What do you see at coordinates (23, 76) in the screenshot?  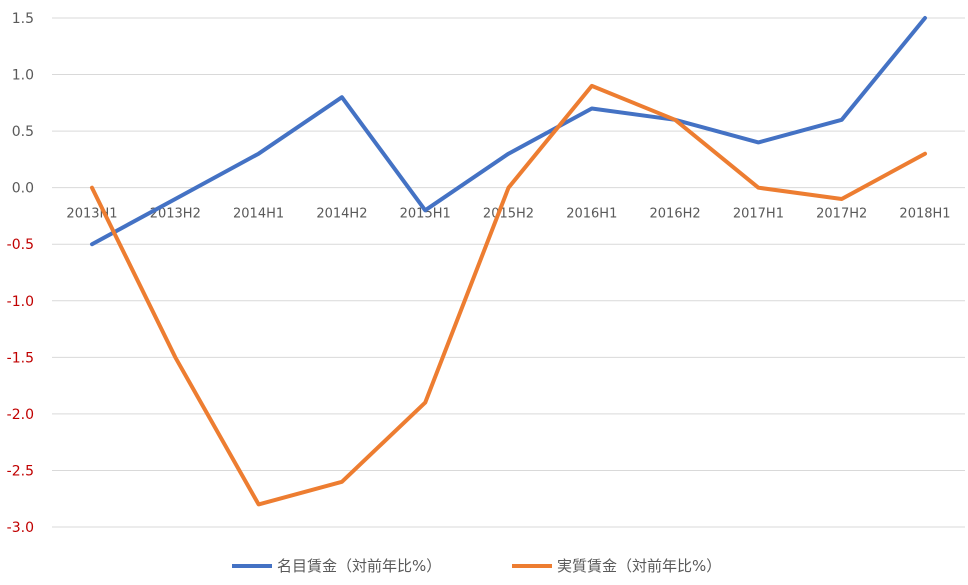 I see `y-tick-label: 1.0` at bounding box center [23, 76].